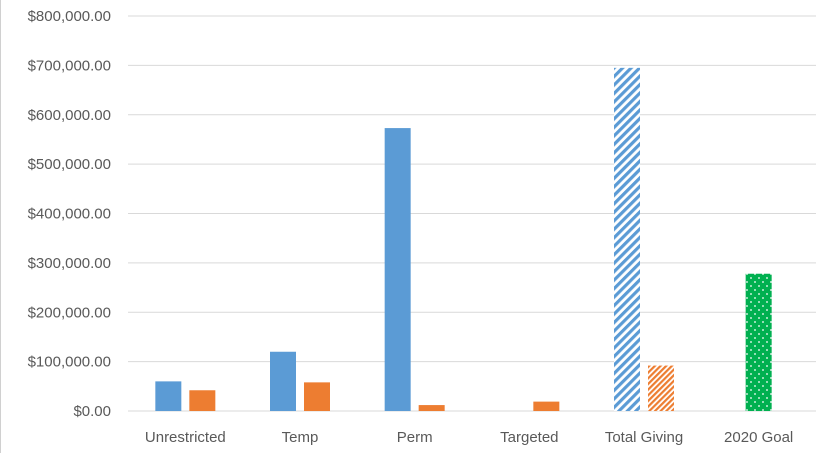  Describe the element at coordinates (529, 437) in the screenshot. I see `x-category-label: Targeted` at that location.